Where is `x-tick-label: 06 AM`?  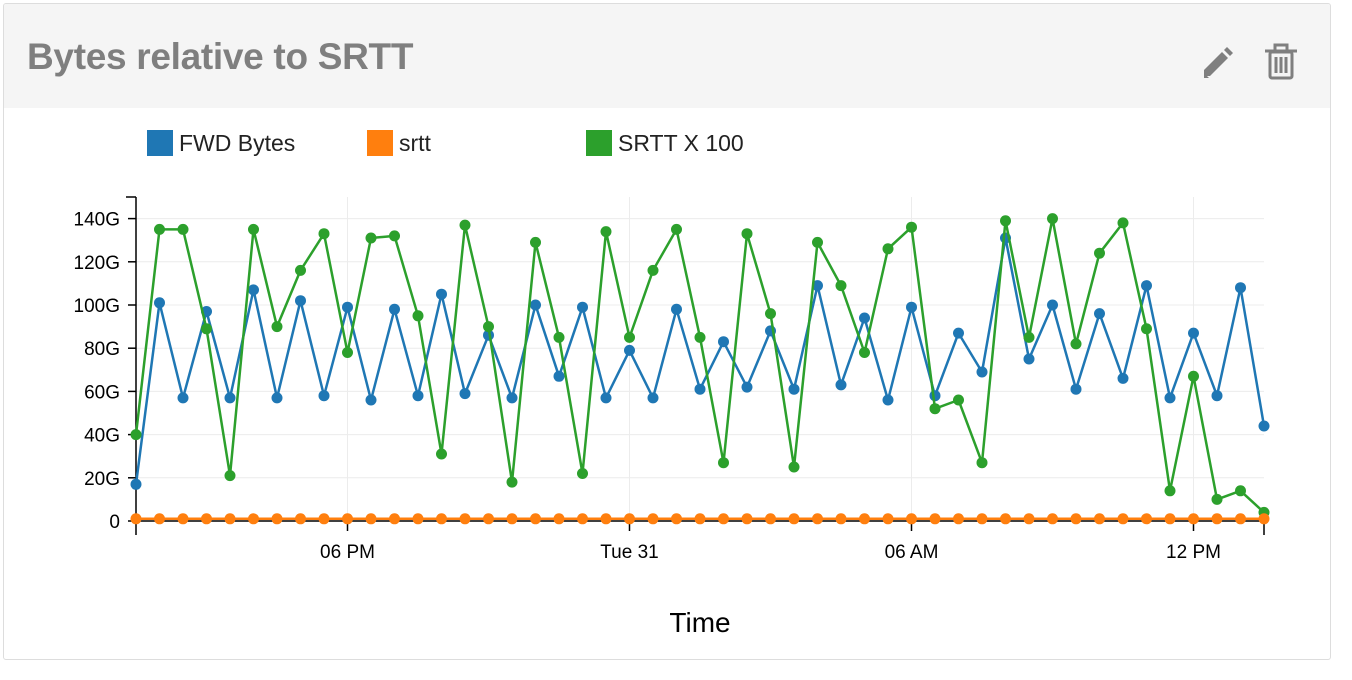
x-tick-label: 06 AM is located at coordinates (912, 552).